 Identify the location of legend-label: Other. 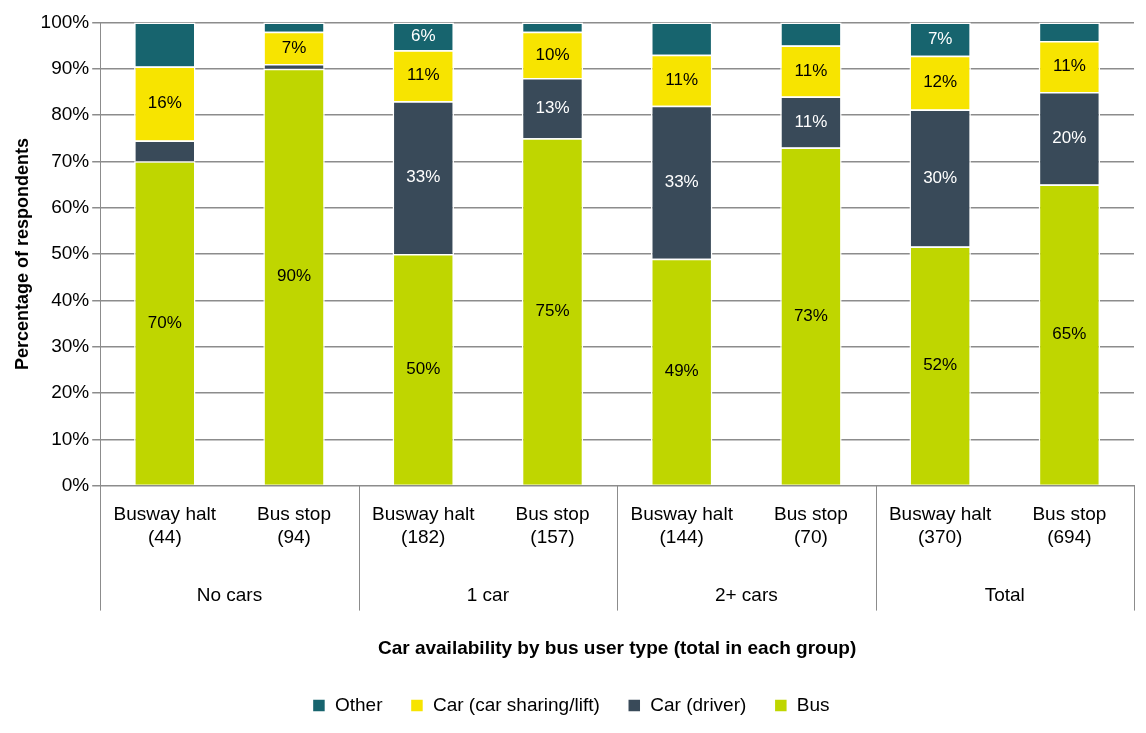
(359, 704).